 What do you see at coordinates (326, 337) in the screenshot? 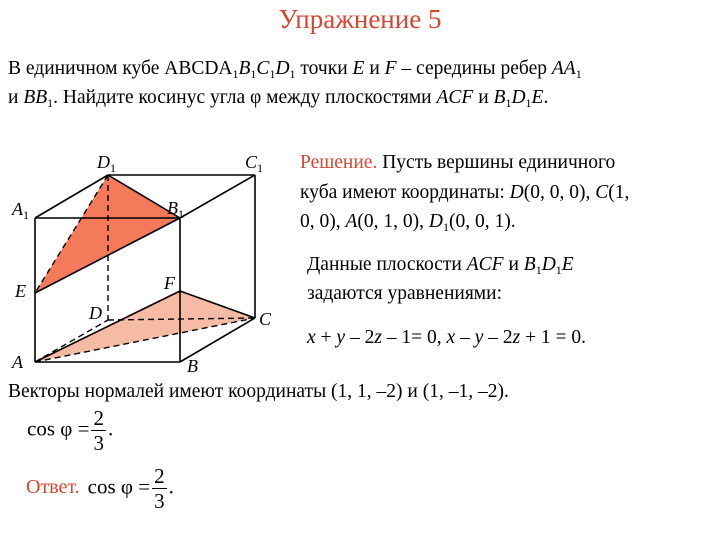
I see `text-segment: +` at bounding box center [326, 337].